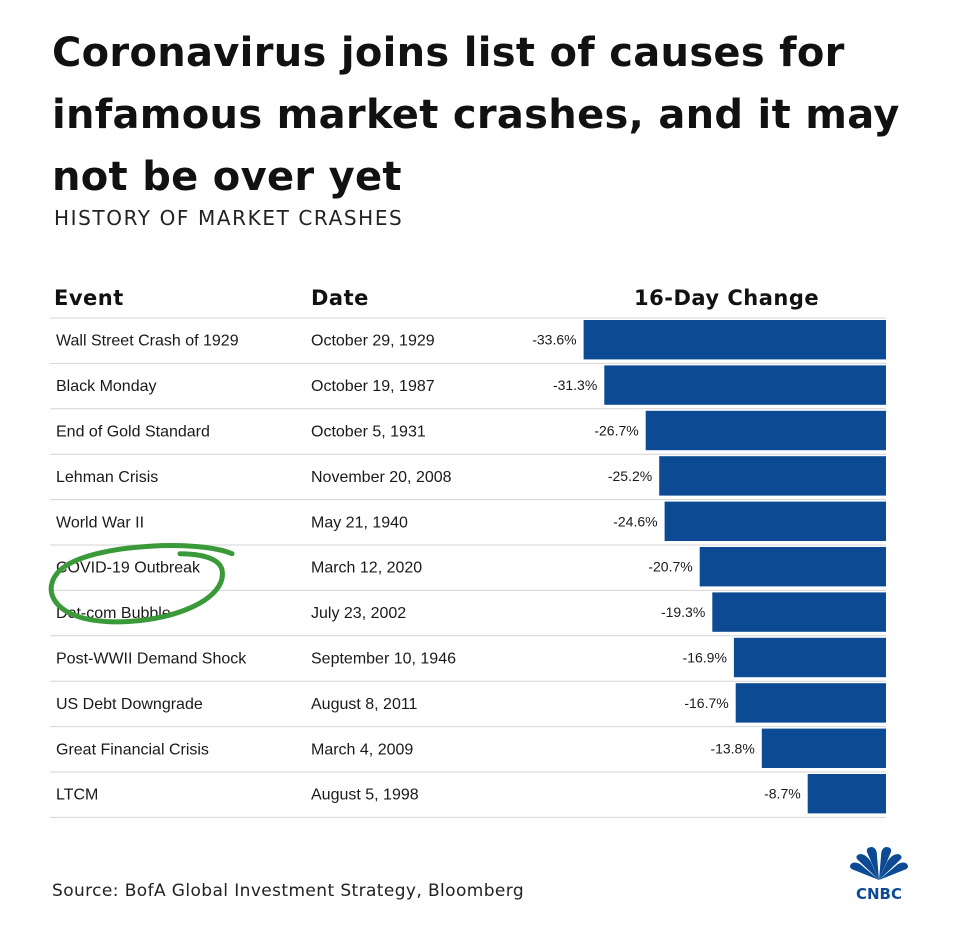  Describe the element at coordinates (381, 477) in the screenshot. I see `date-label: November 20, 2008` at that location.